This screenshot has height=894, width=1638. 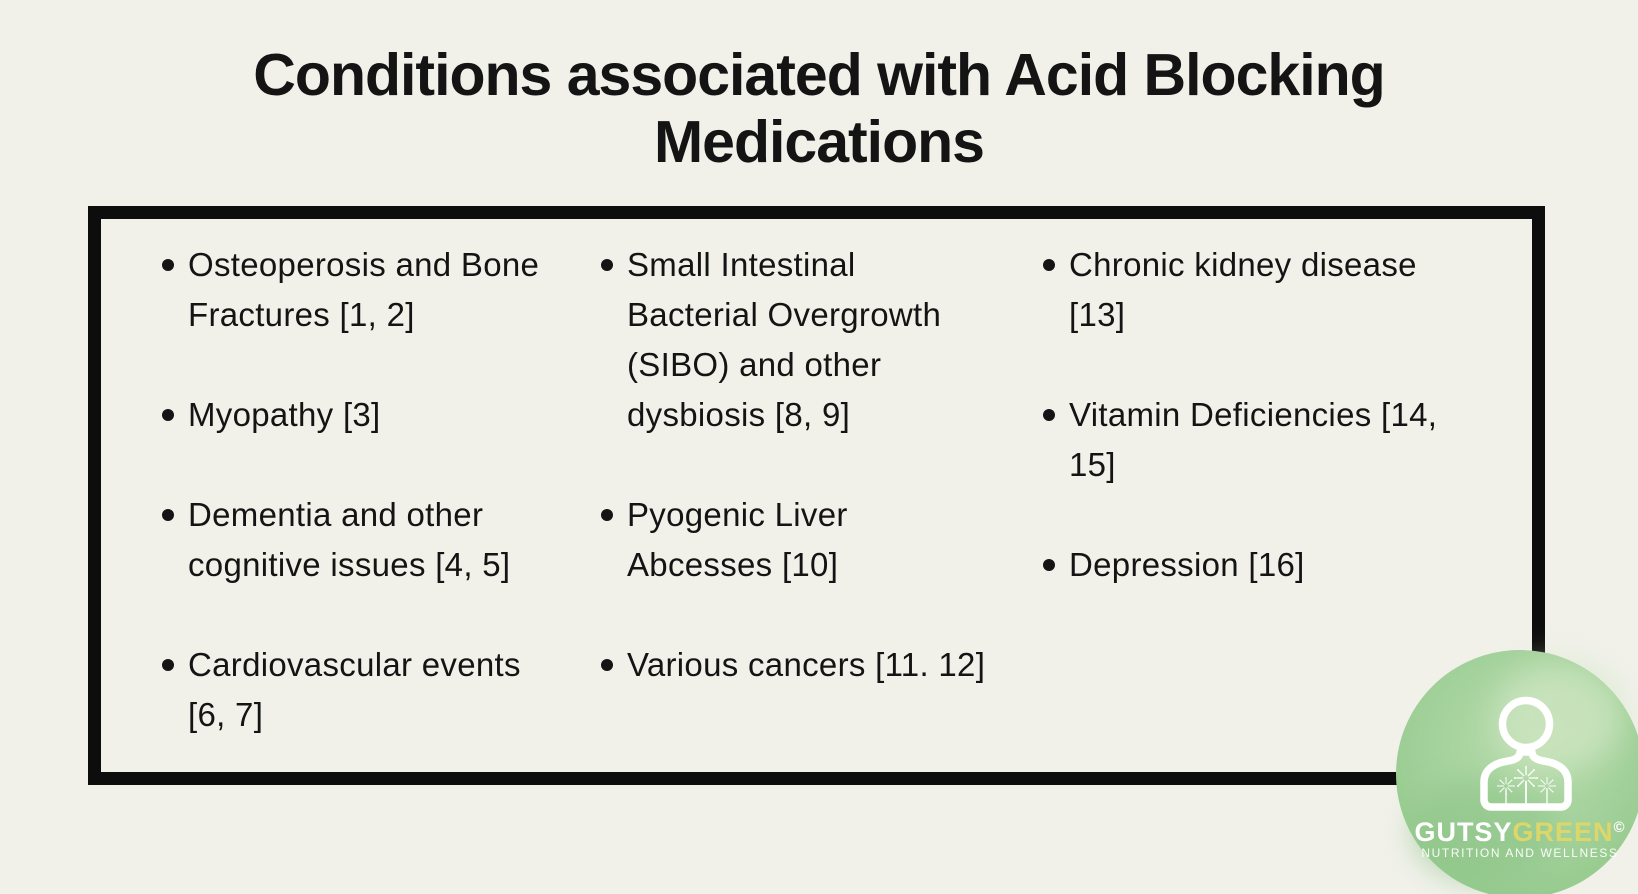 What do you see at coordinates (1563, 832) in the screenshot?
I see `brand-green: GREEN` at bounding box center [1563, 832].